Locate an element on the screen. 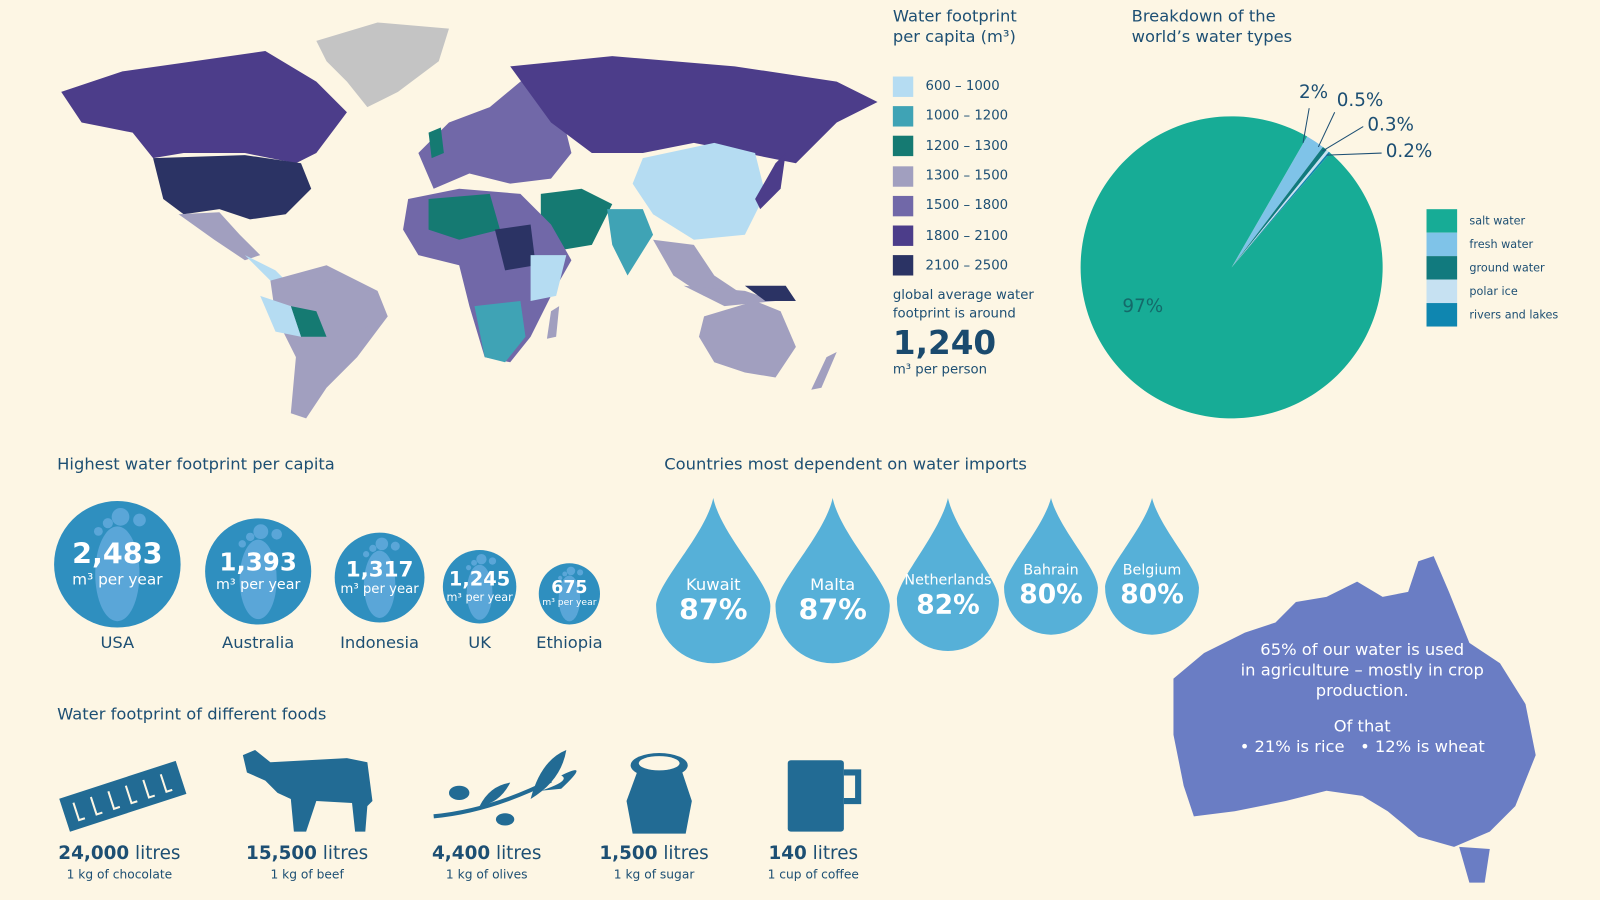  food-item: 1,500 litres 1 kg of sugar is located at coordinates (653, 862).